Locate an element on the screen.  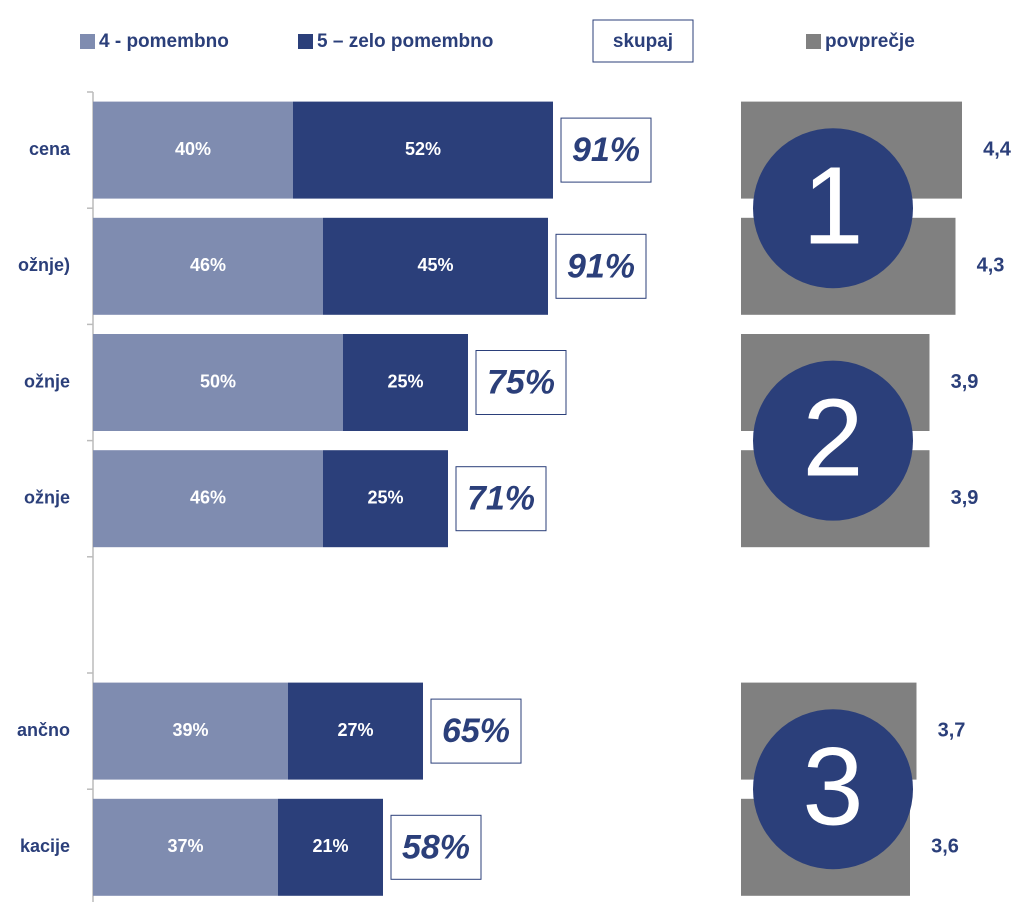
total-label: 58% is located at coordinates (436, 847).